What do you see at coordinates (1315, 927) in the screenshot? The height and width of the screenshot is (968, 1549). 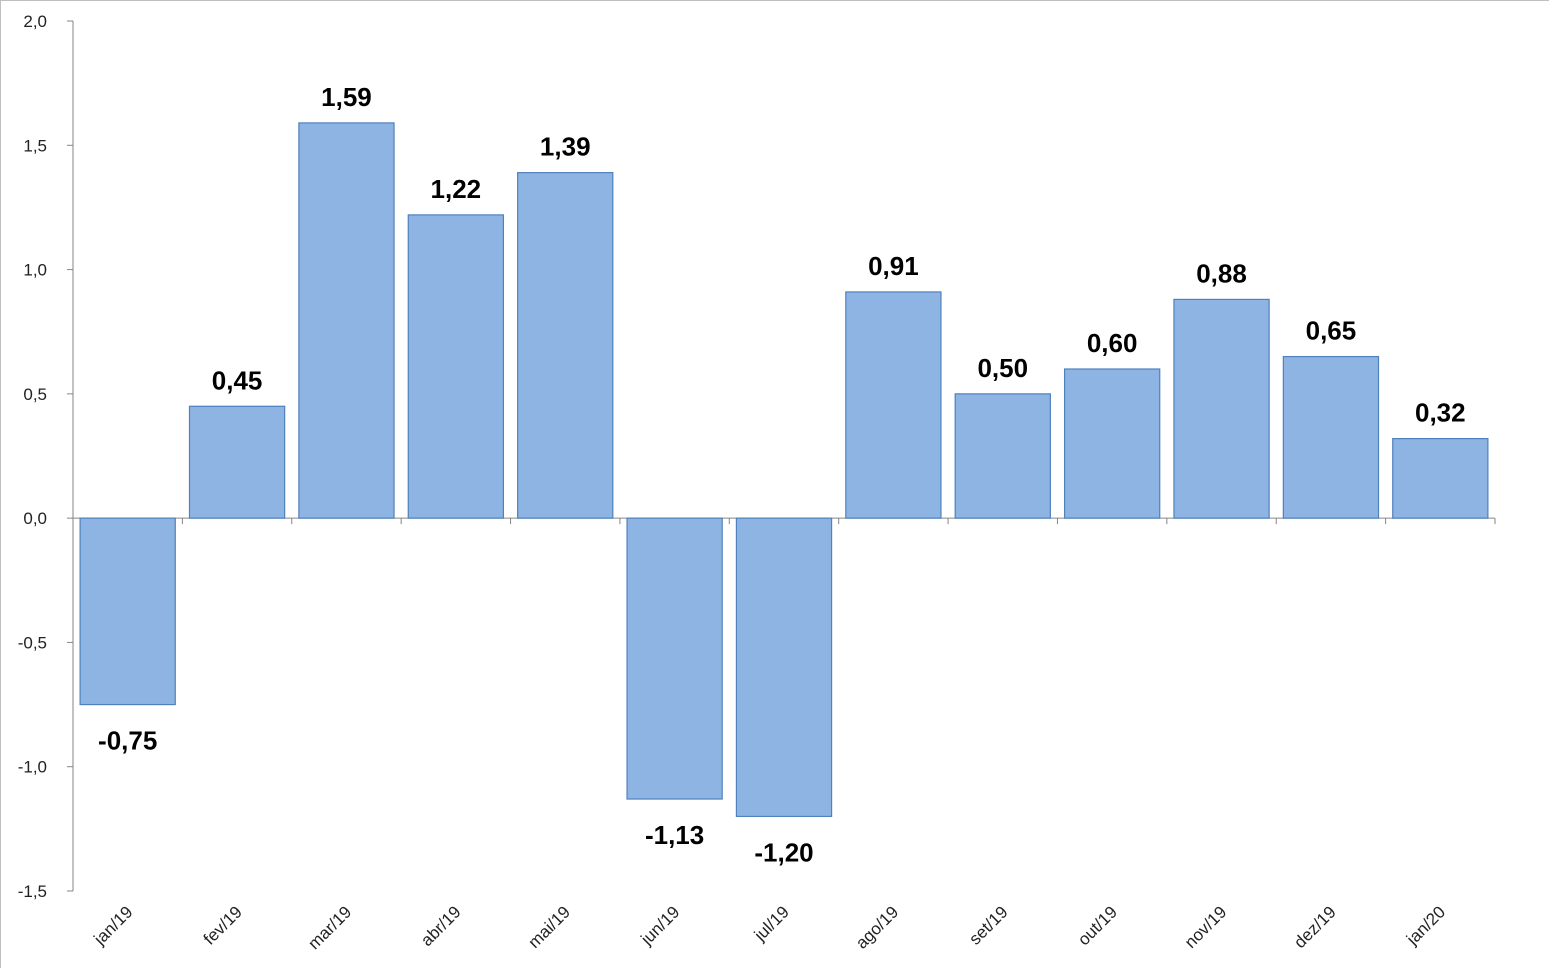 I see `category-label: dez/19` at bounding box center [1315, 927].